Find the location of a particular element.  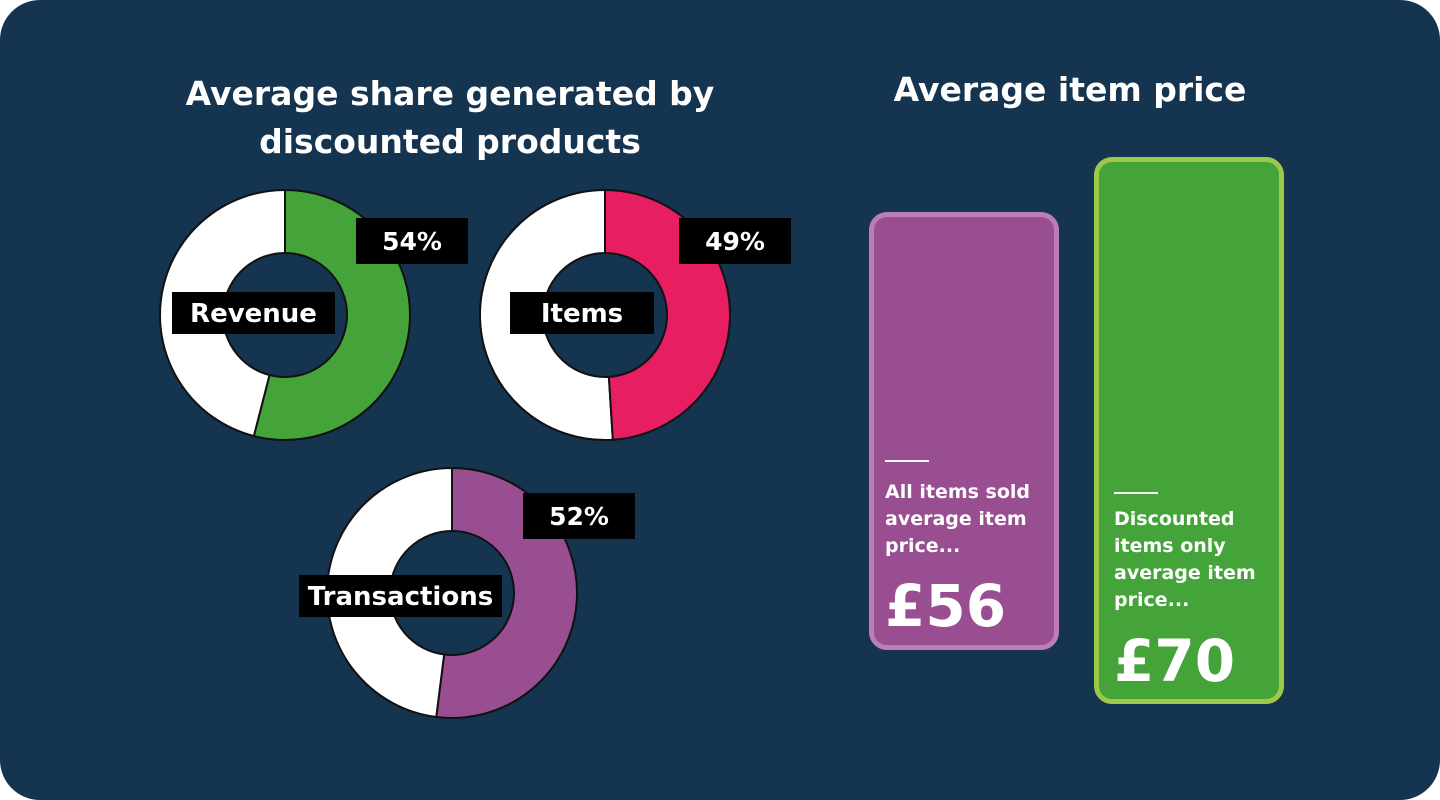

category-label-box-transactions is located at coordinates (400, 596).